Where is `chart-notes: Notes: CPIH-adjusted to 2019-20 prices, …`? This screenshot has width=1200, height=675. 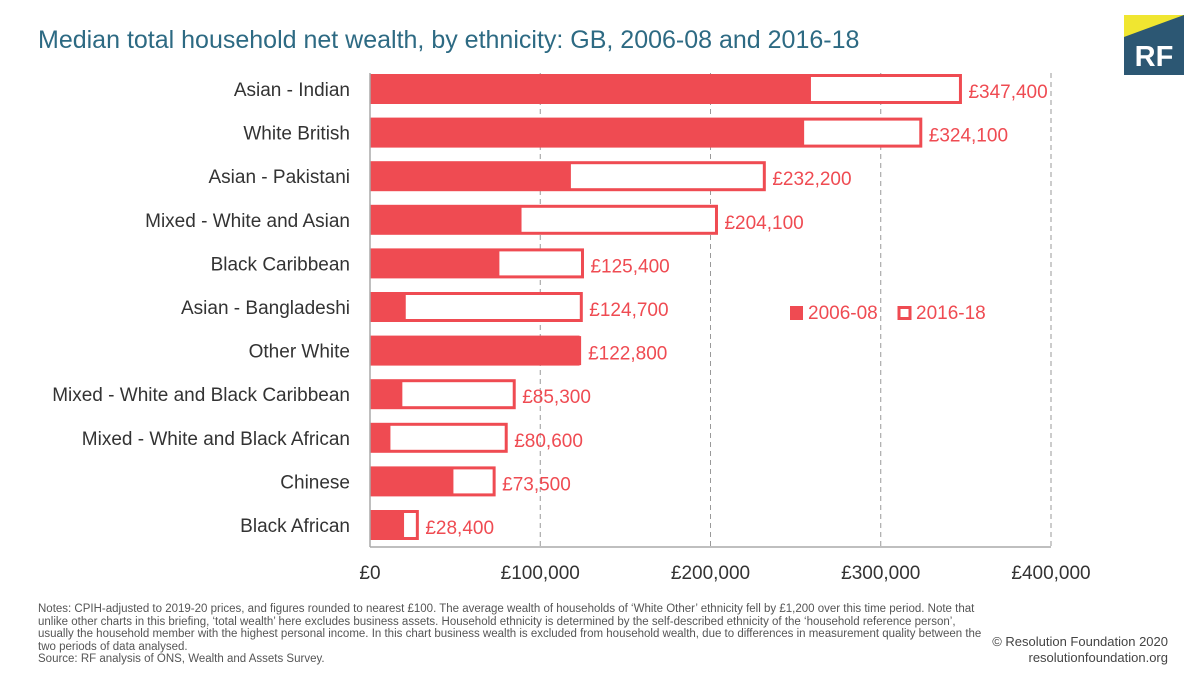 chart-notes: Notes: CPIH-adjusted to 2019-20 prices, … is located at coordinates (512, 634).